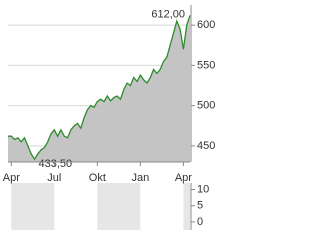 This screenshot has height=240, width=320. What do you see at coordinates (54, 178) in the screenshot?
I see `x-tick-label: Jul` at bounding box center [54, 178].